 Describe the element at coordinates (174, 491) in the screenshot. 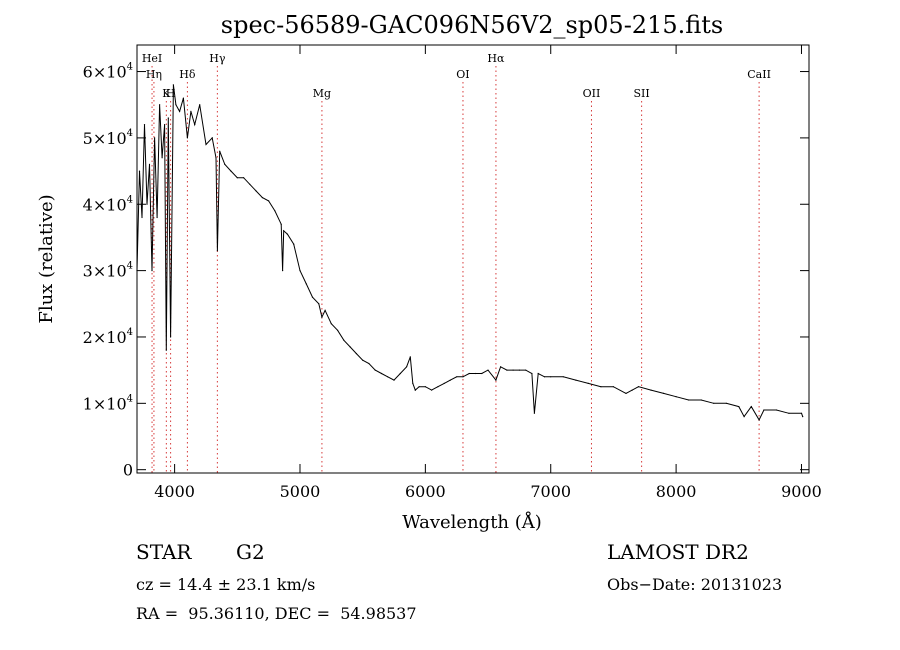

I see `x-tick-label-0: 4000` at that location.